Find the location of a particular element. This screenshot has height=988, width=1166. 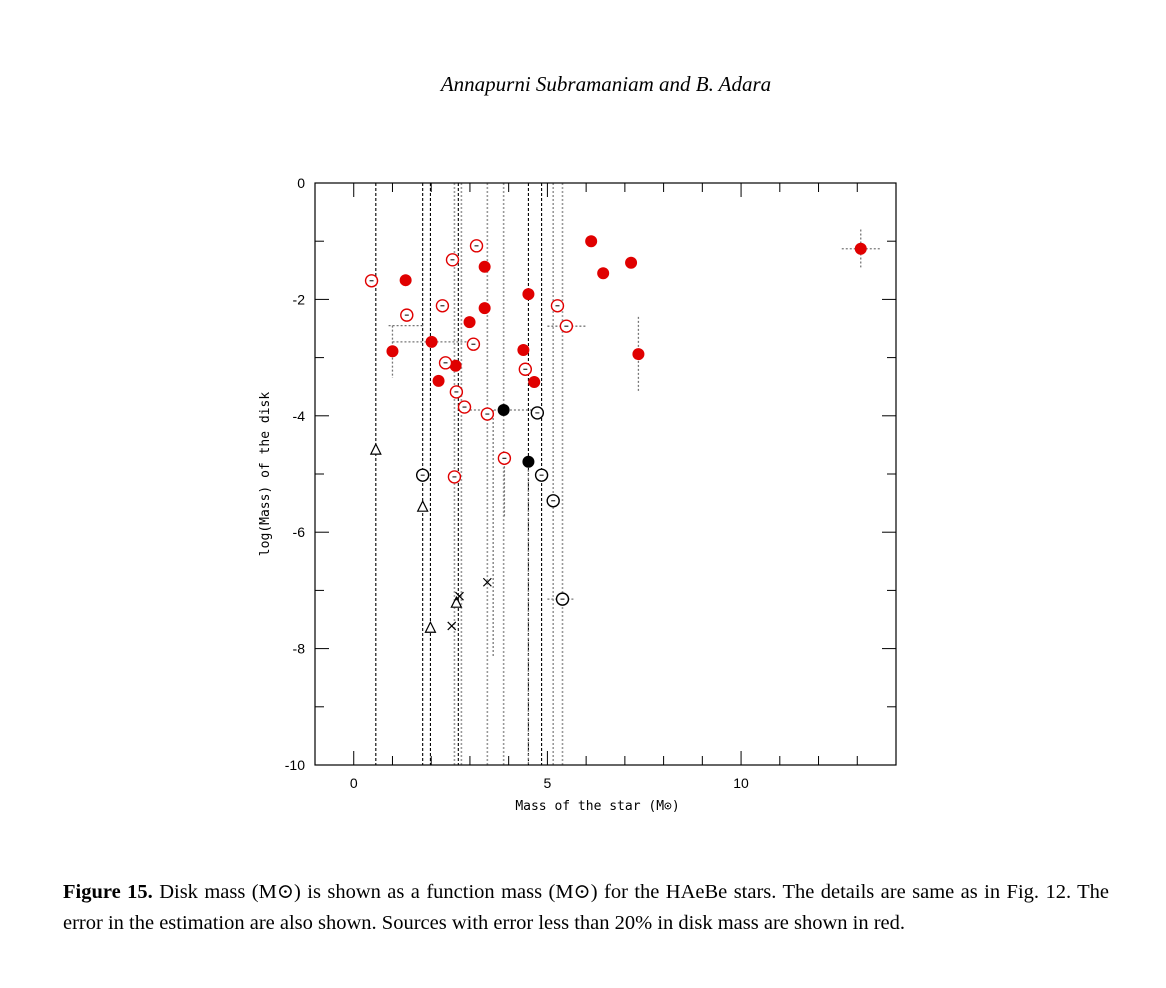

y-tick-label: 0 is located at coordinates (301, 183).